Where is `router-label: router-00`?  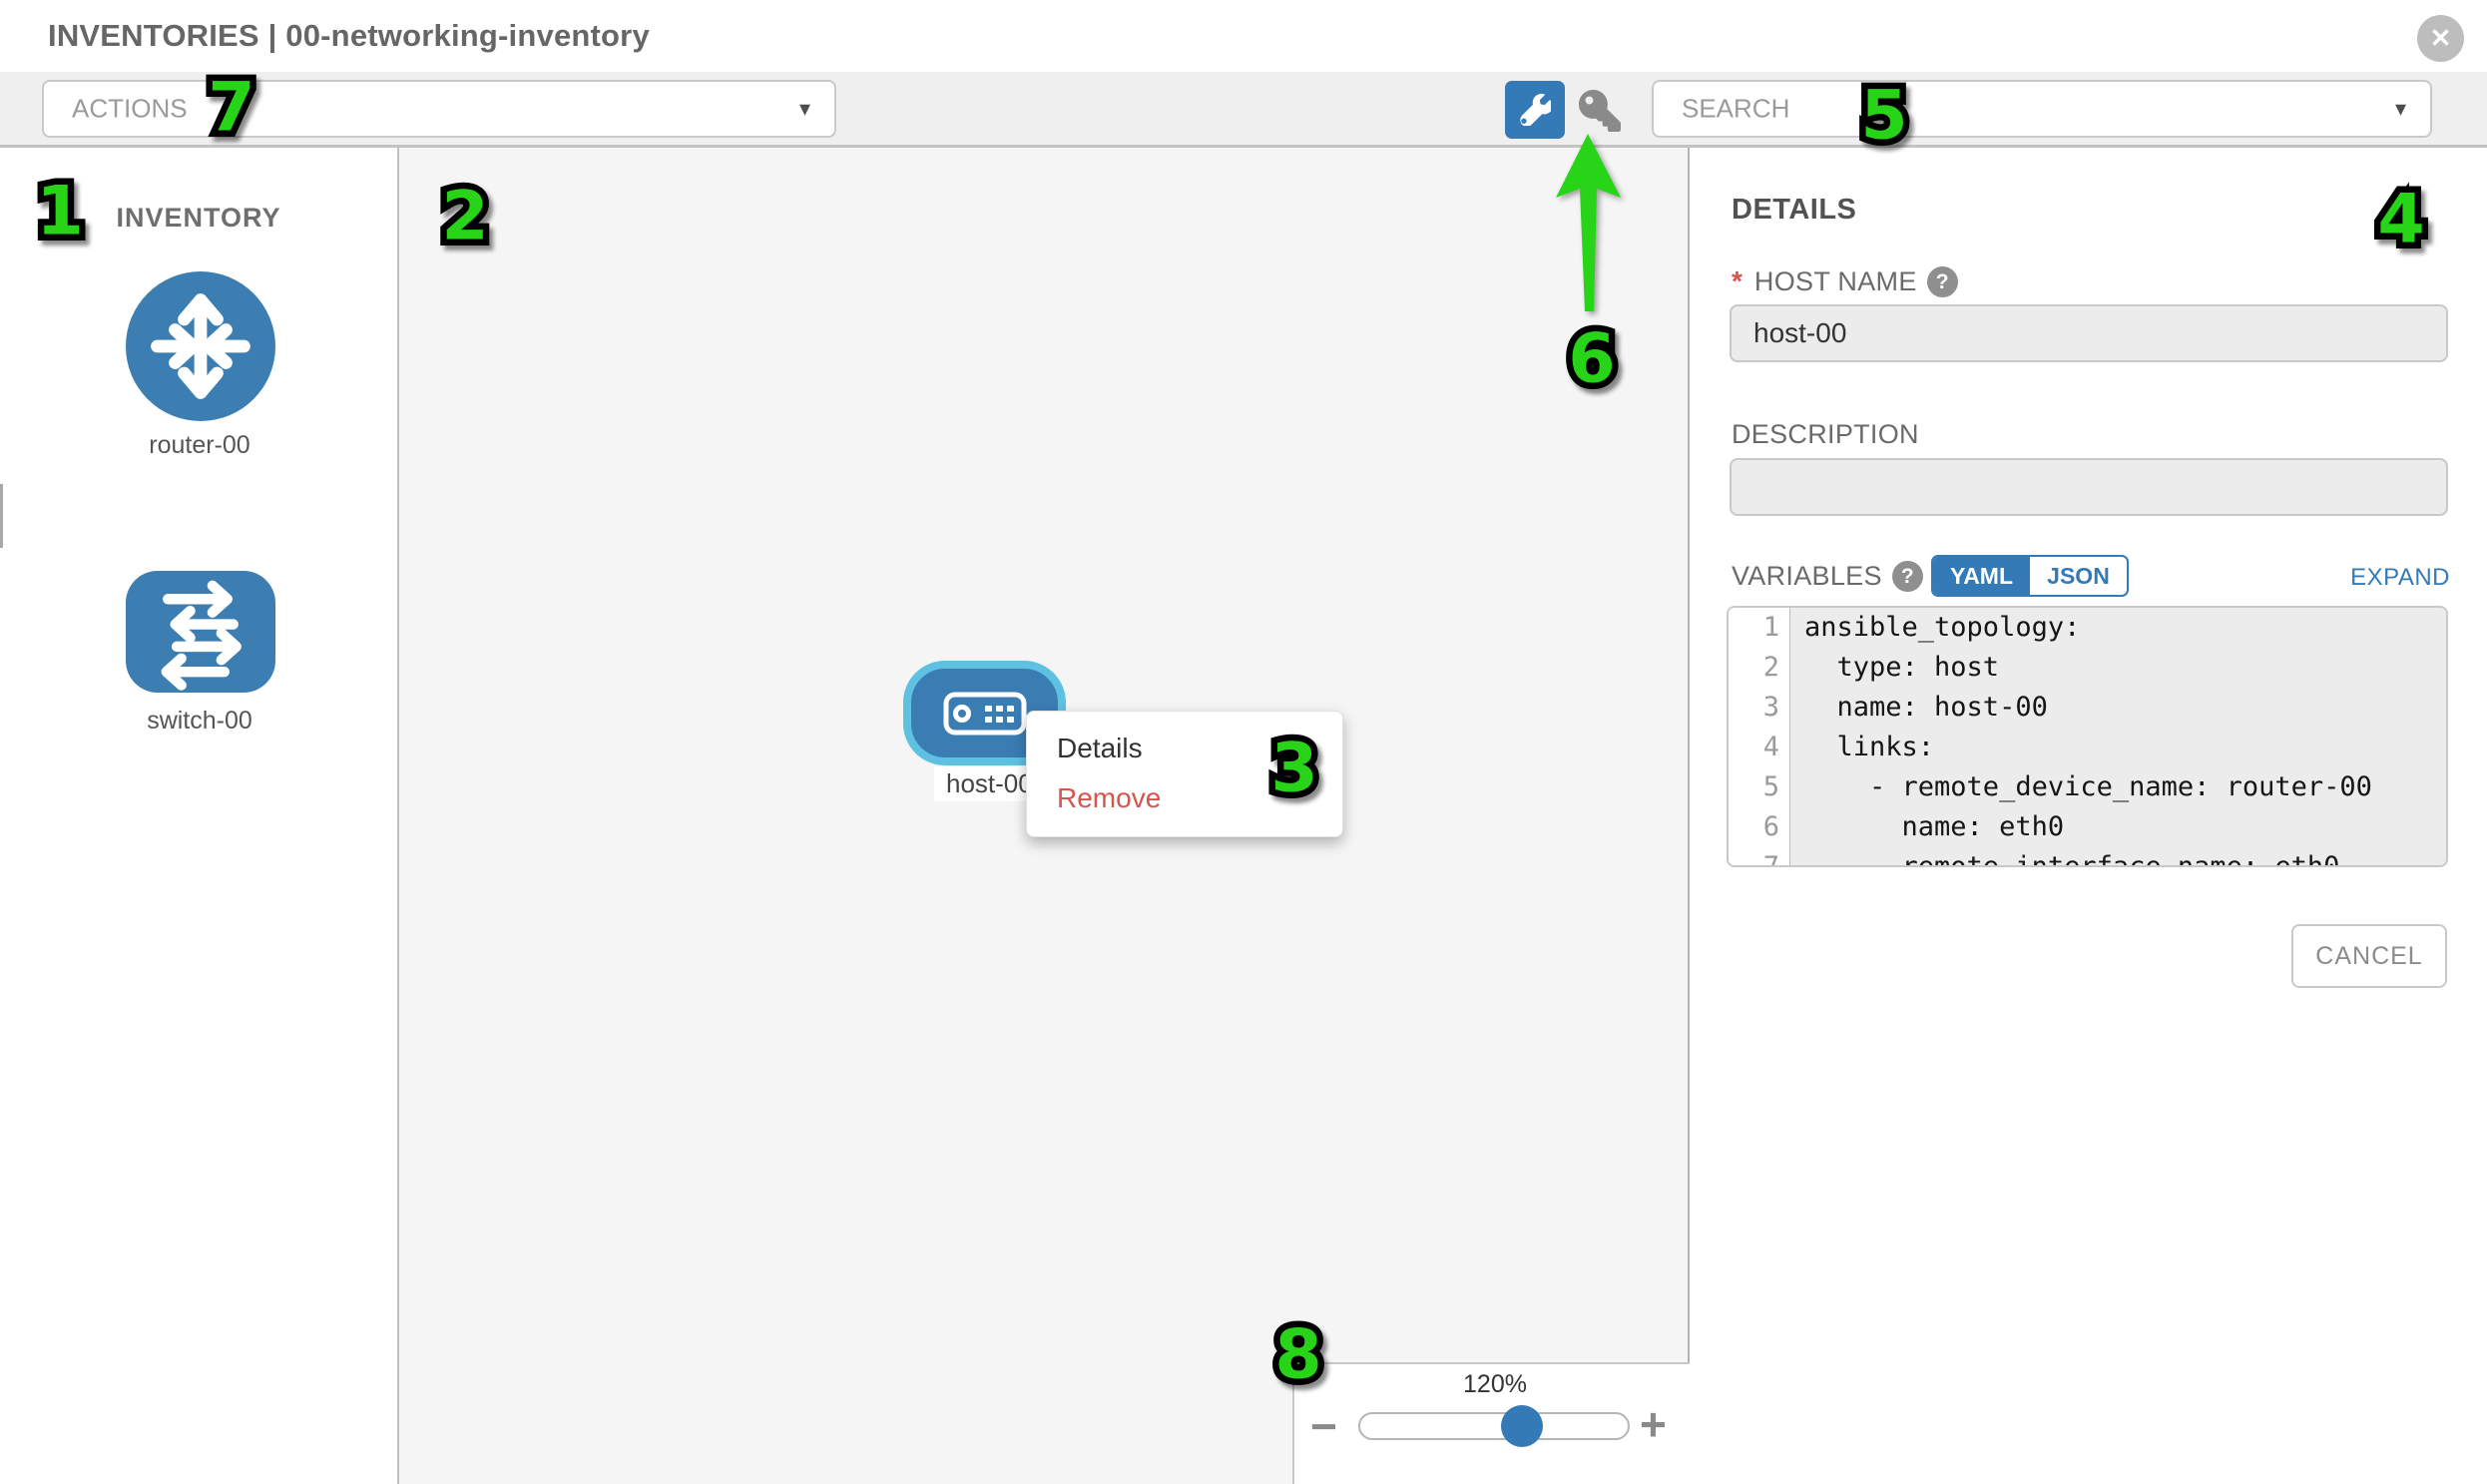 router-label: router-00 is located at coordinates (199, 445).